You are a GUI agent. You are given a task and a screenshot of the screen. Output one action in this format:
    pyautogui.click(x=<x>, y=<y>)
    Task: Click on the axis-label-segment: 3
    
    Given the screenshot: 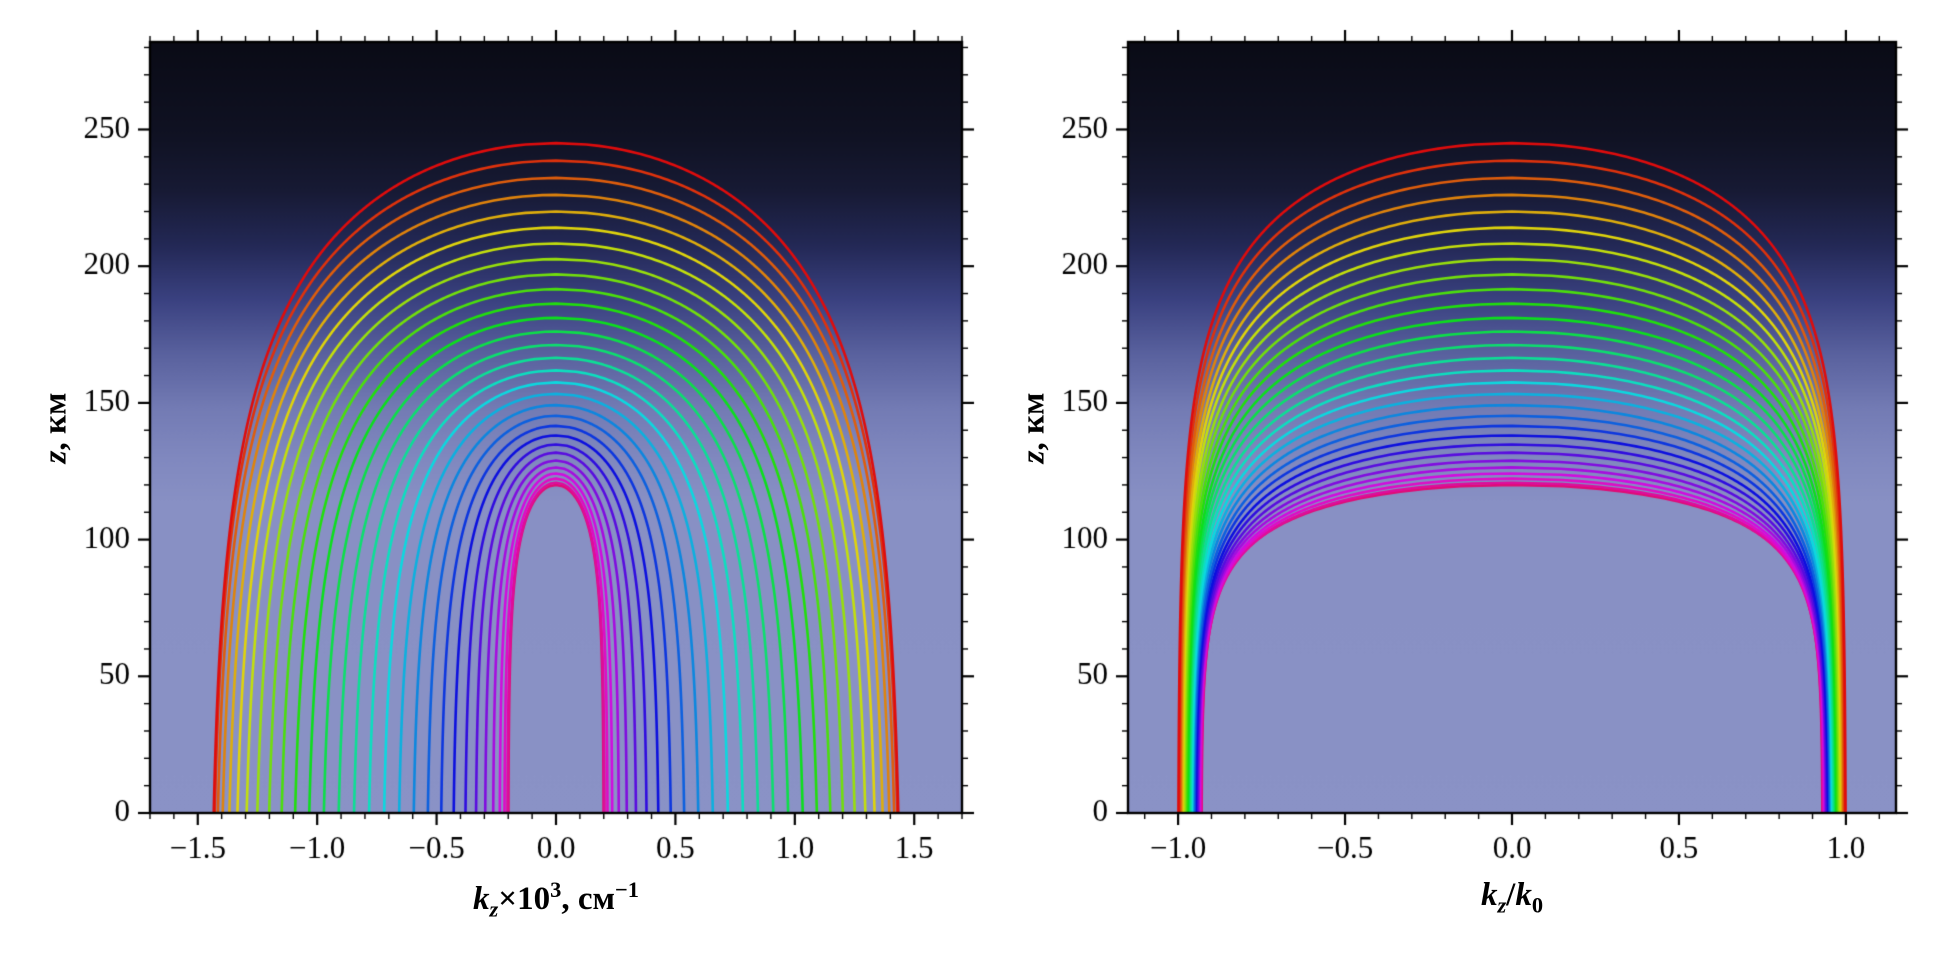 What is the action you would take?
    pyautogui.click(x=556, y=889)
    